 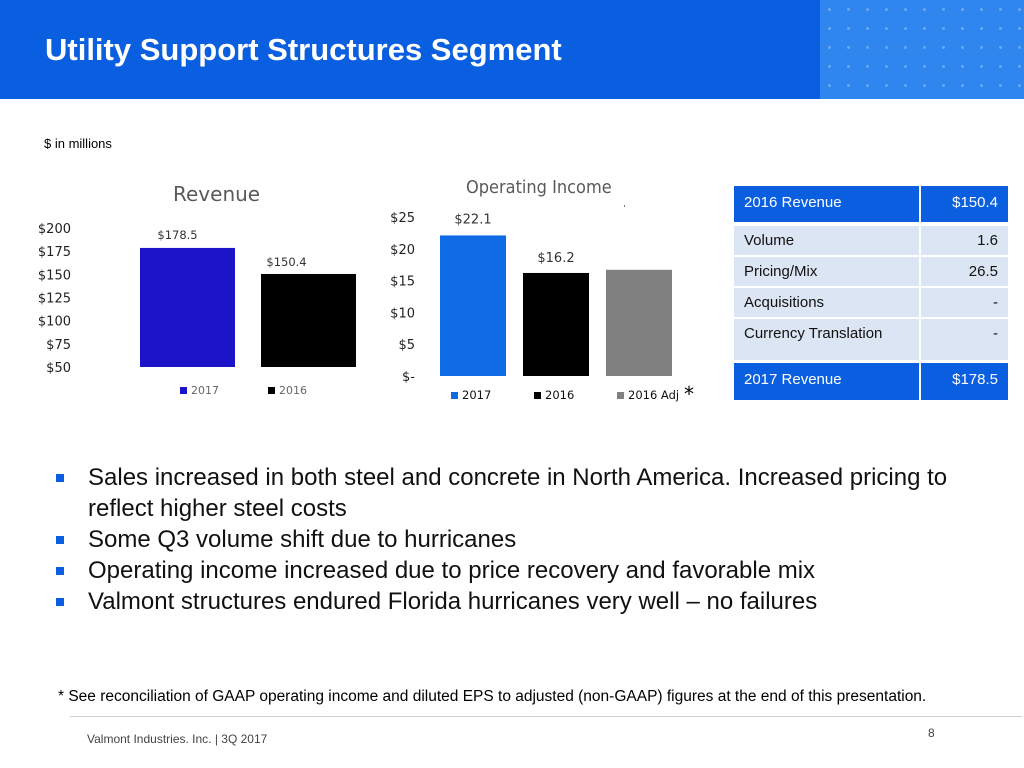 I want to click on bridge-row-pricing: Pricing/Mix 26.5, so click(x=871, y=271).